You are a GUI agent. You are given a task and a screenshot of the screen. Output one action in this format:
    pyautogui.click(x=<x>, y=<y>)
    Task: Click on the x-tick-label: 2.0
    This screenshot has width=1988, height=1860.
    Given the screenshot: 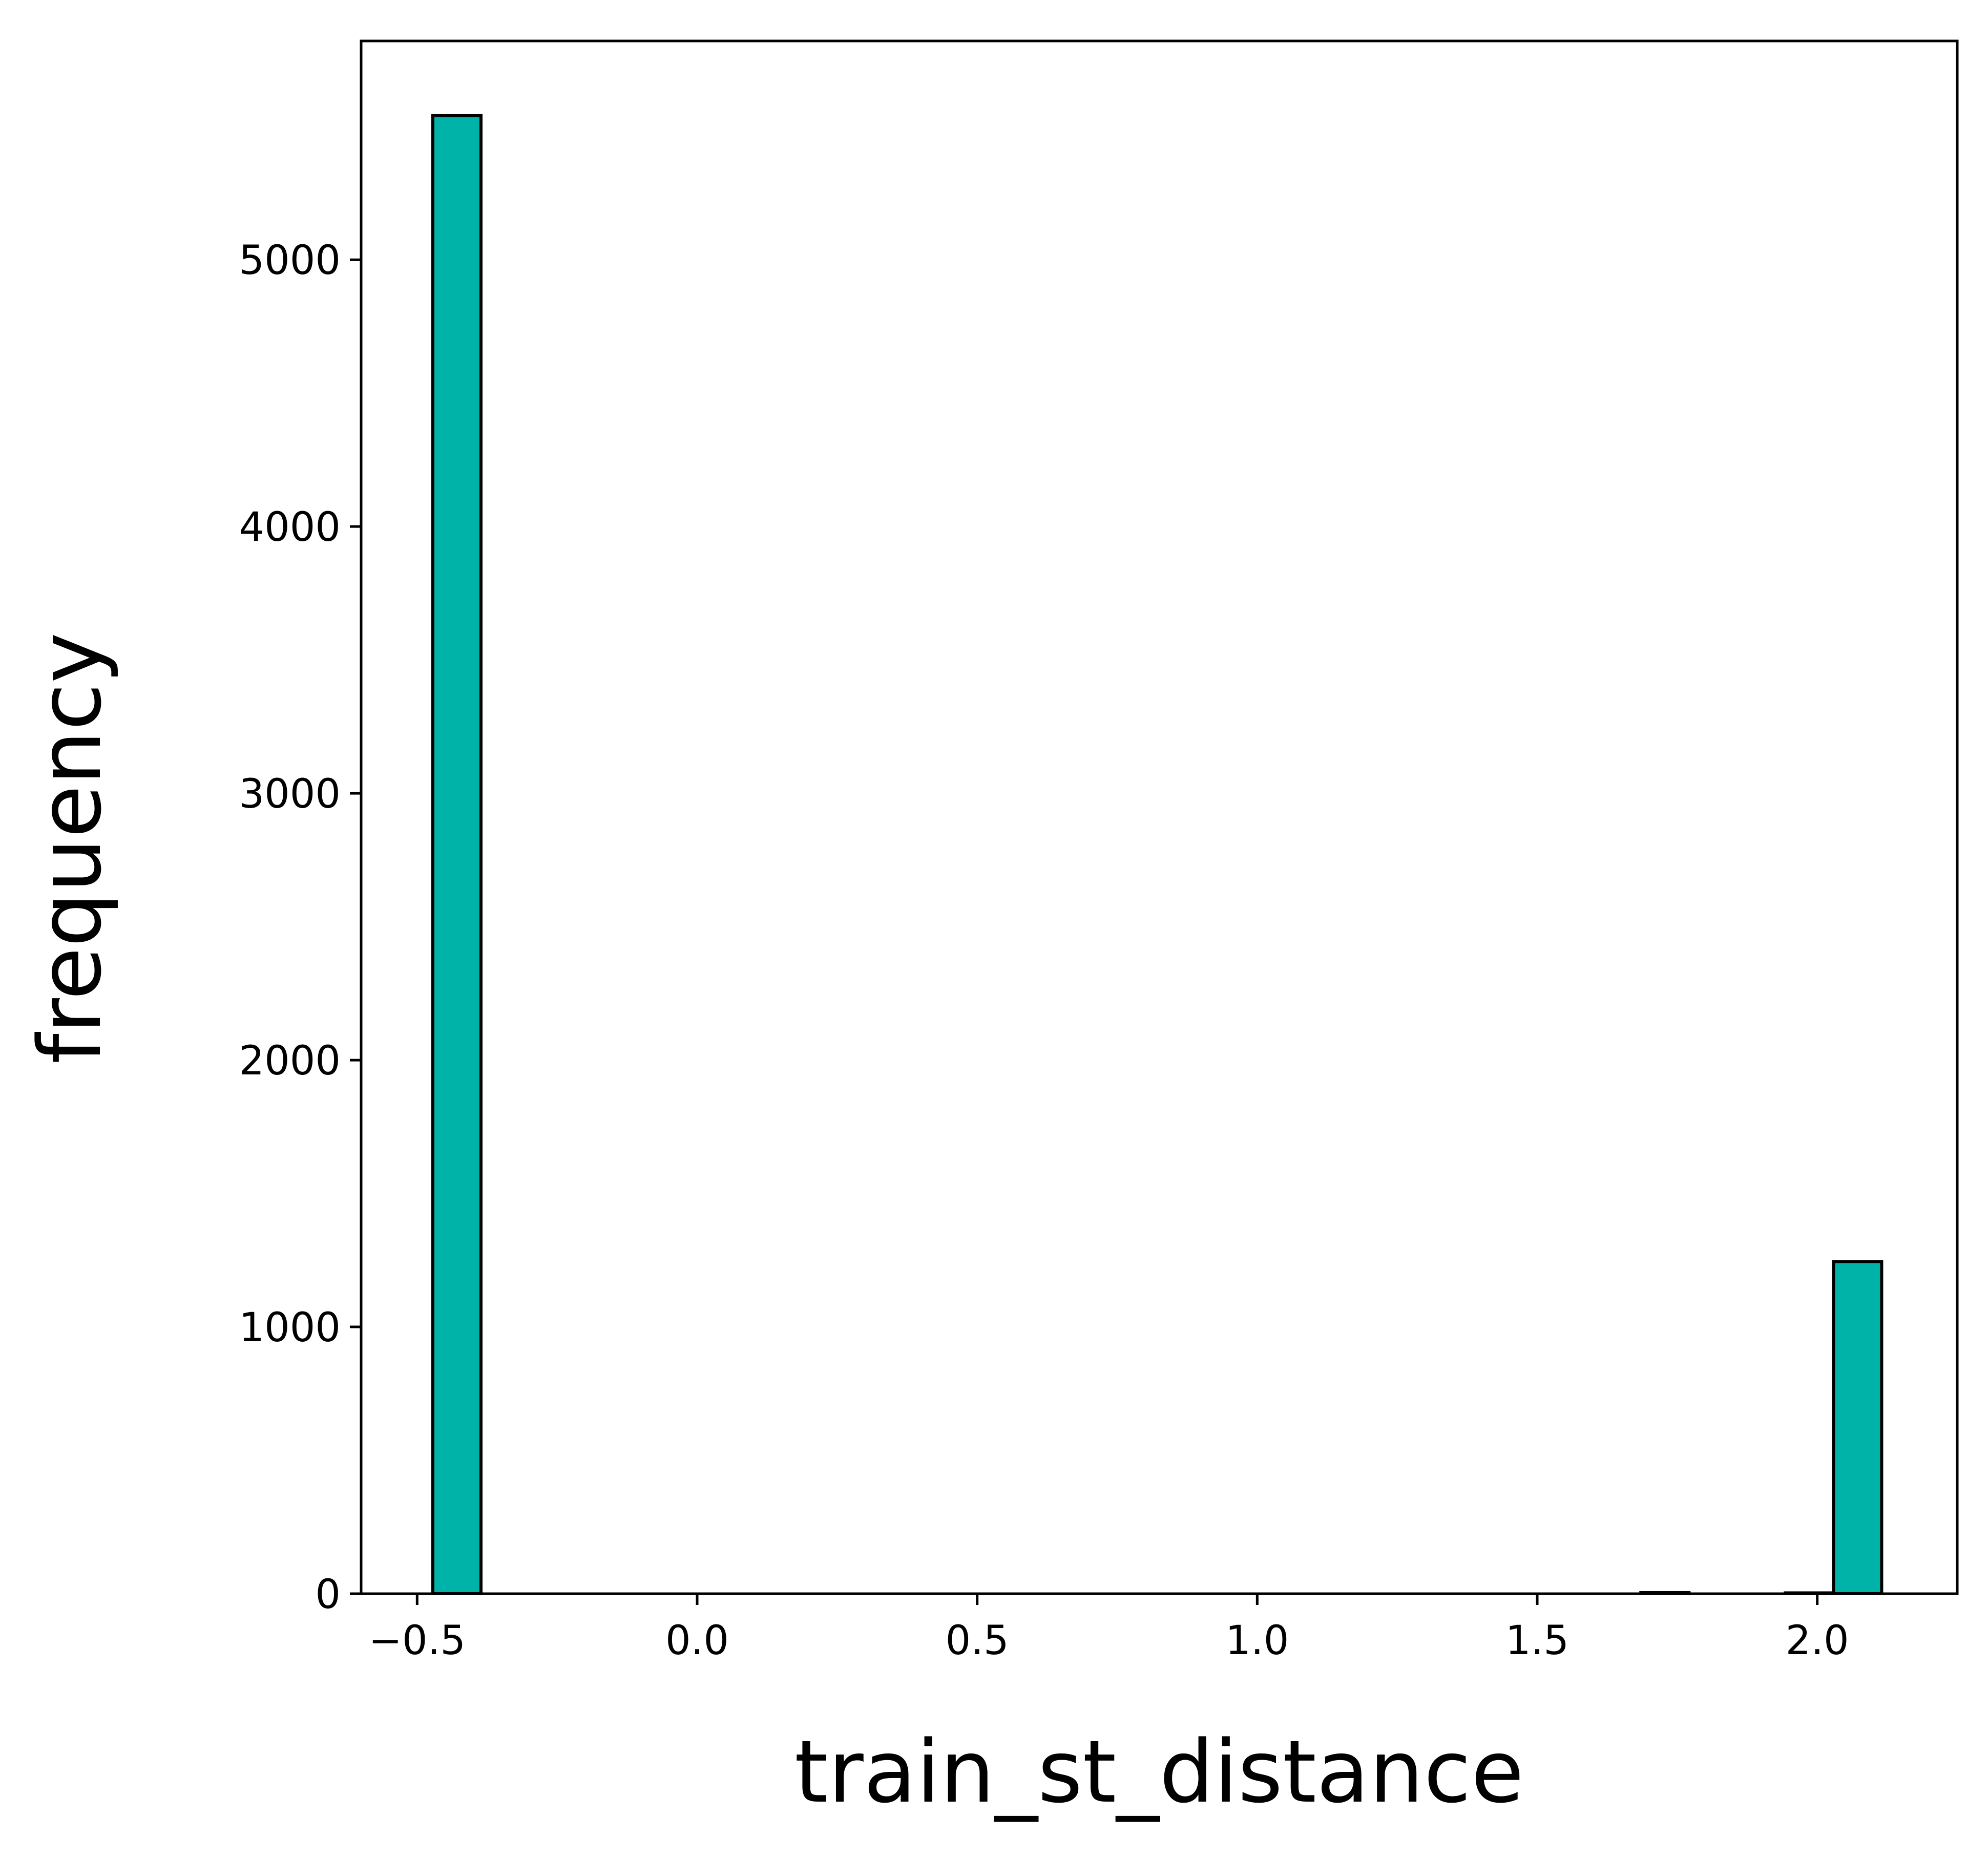 What is the action you would take?
    pyautogui.click(x=1817, y=1641)
    